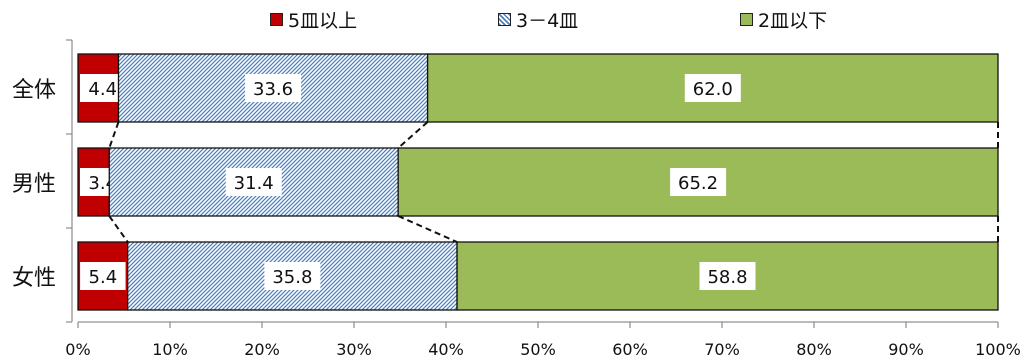  Describe the element at coordinates (998, 349) in the screenshot. I see `x-tick-label-10: 100%` at that location.